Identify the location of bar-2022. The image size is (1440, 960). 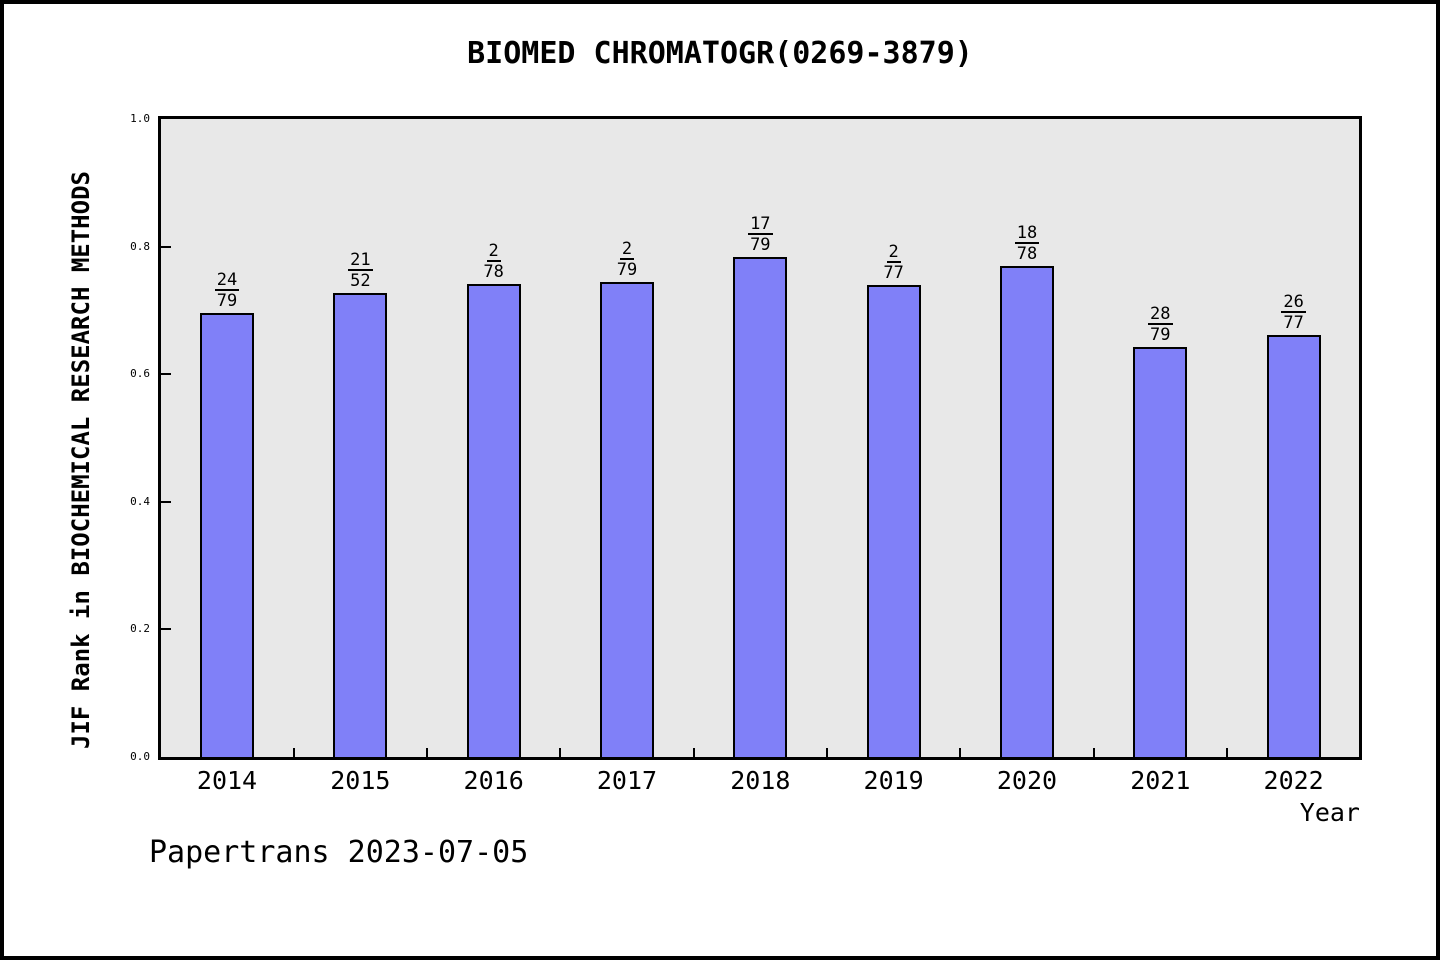
(1293, 546).